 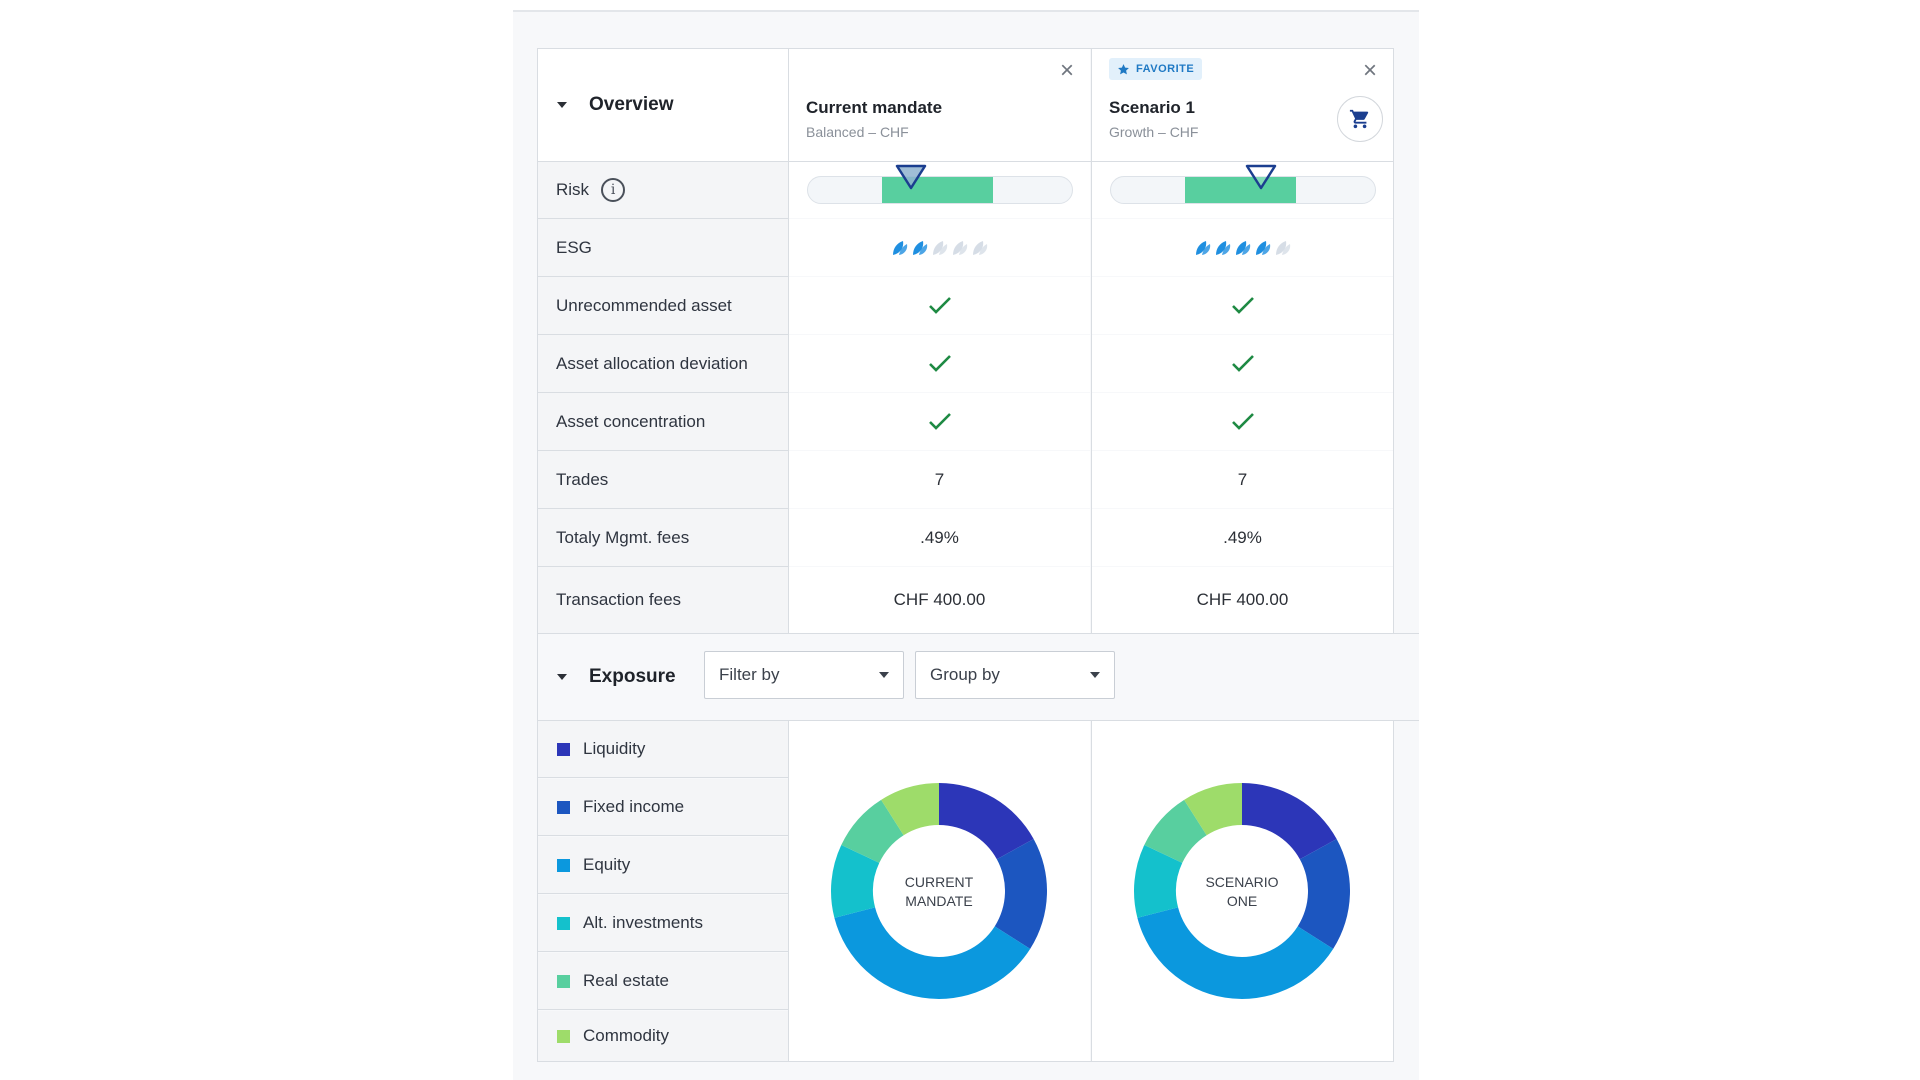 What do you see at coordinates (652, 363) in the screenshot?
I see `asset-allocation-deviation-label: Asset allocation deviation` at bounding box center [652, 363].